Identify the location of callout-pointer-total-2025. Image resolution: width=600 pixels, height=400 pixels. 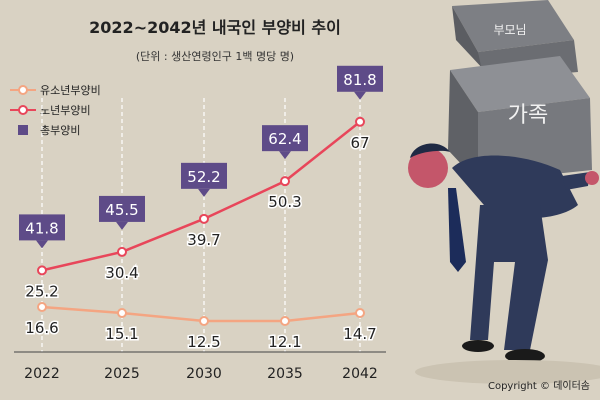
(122, 225).